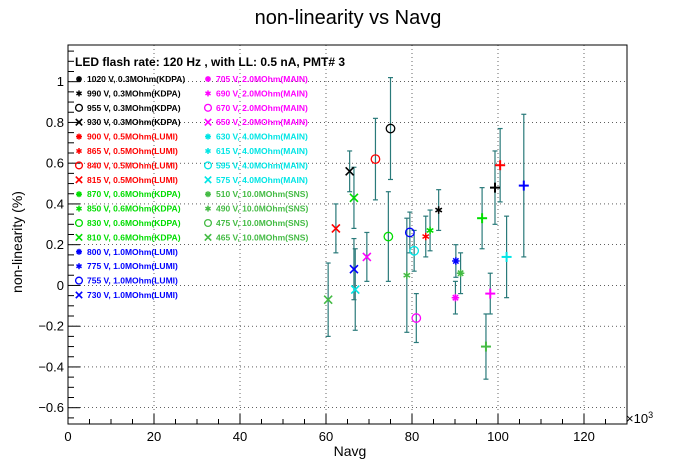 This screenshot has height=472, width=696. What do you see at coordinates (262, 209) in the screenshot?
I see `legend-label: 490 V, 10.0MOhm(SNS)` at bounding box center [262, 209].